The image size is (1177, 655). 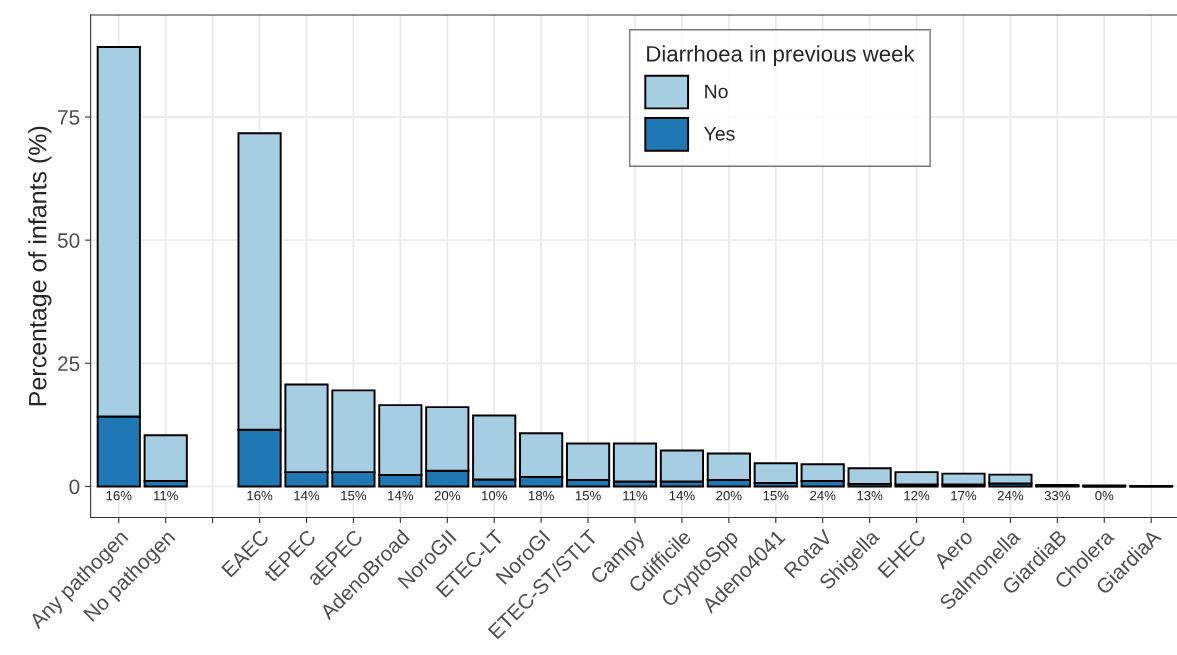 I want to click on y-tick-label: 0, so click(x=74, y=487).